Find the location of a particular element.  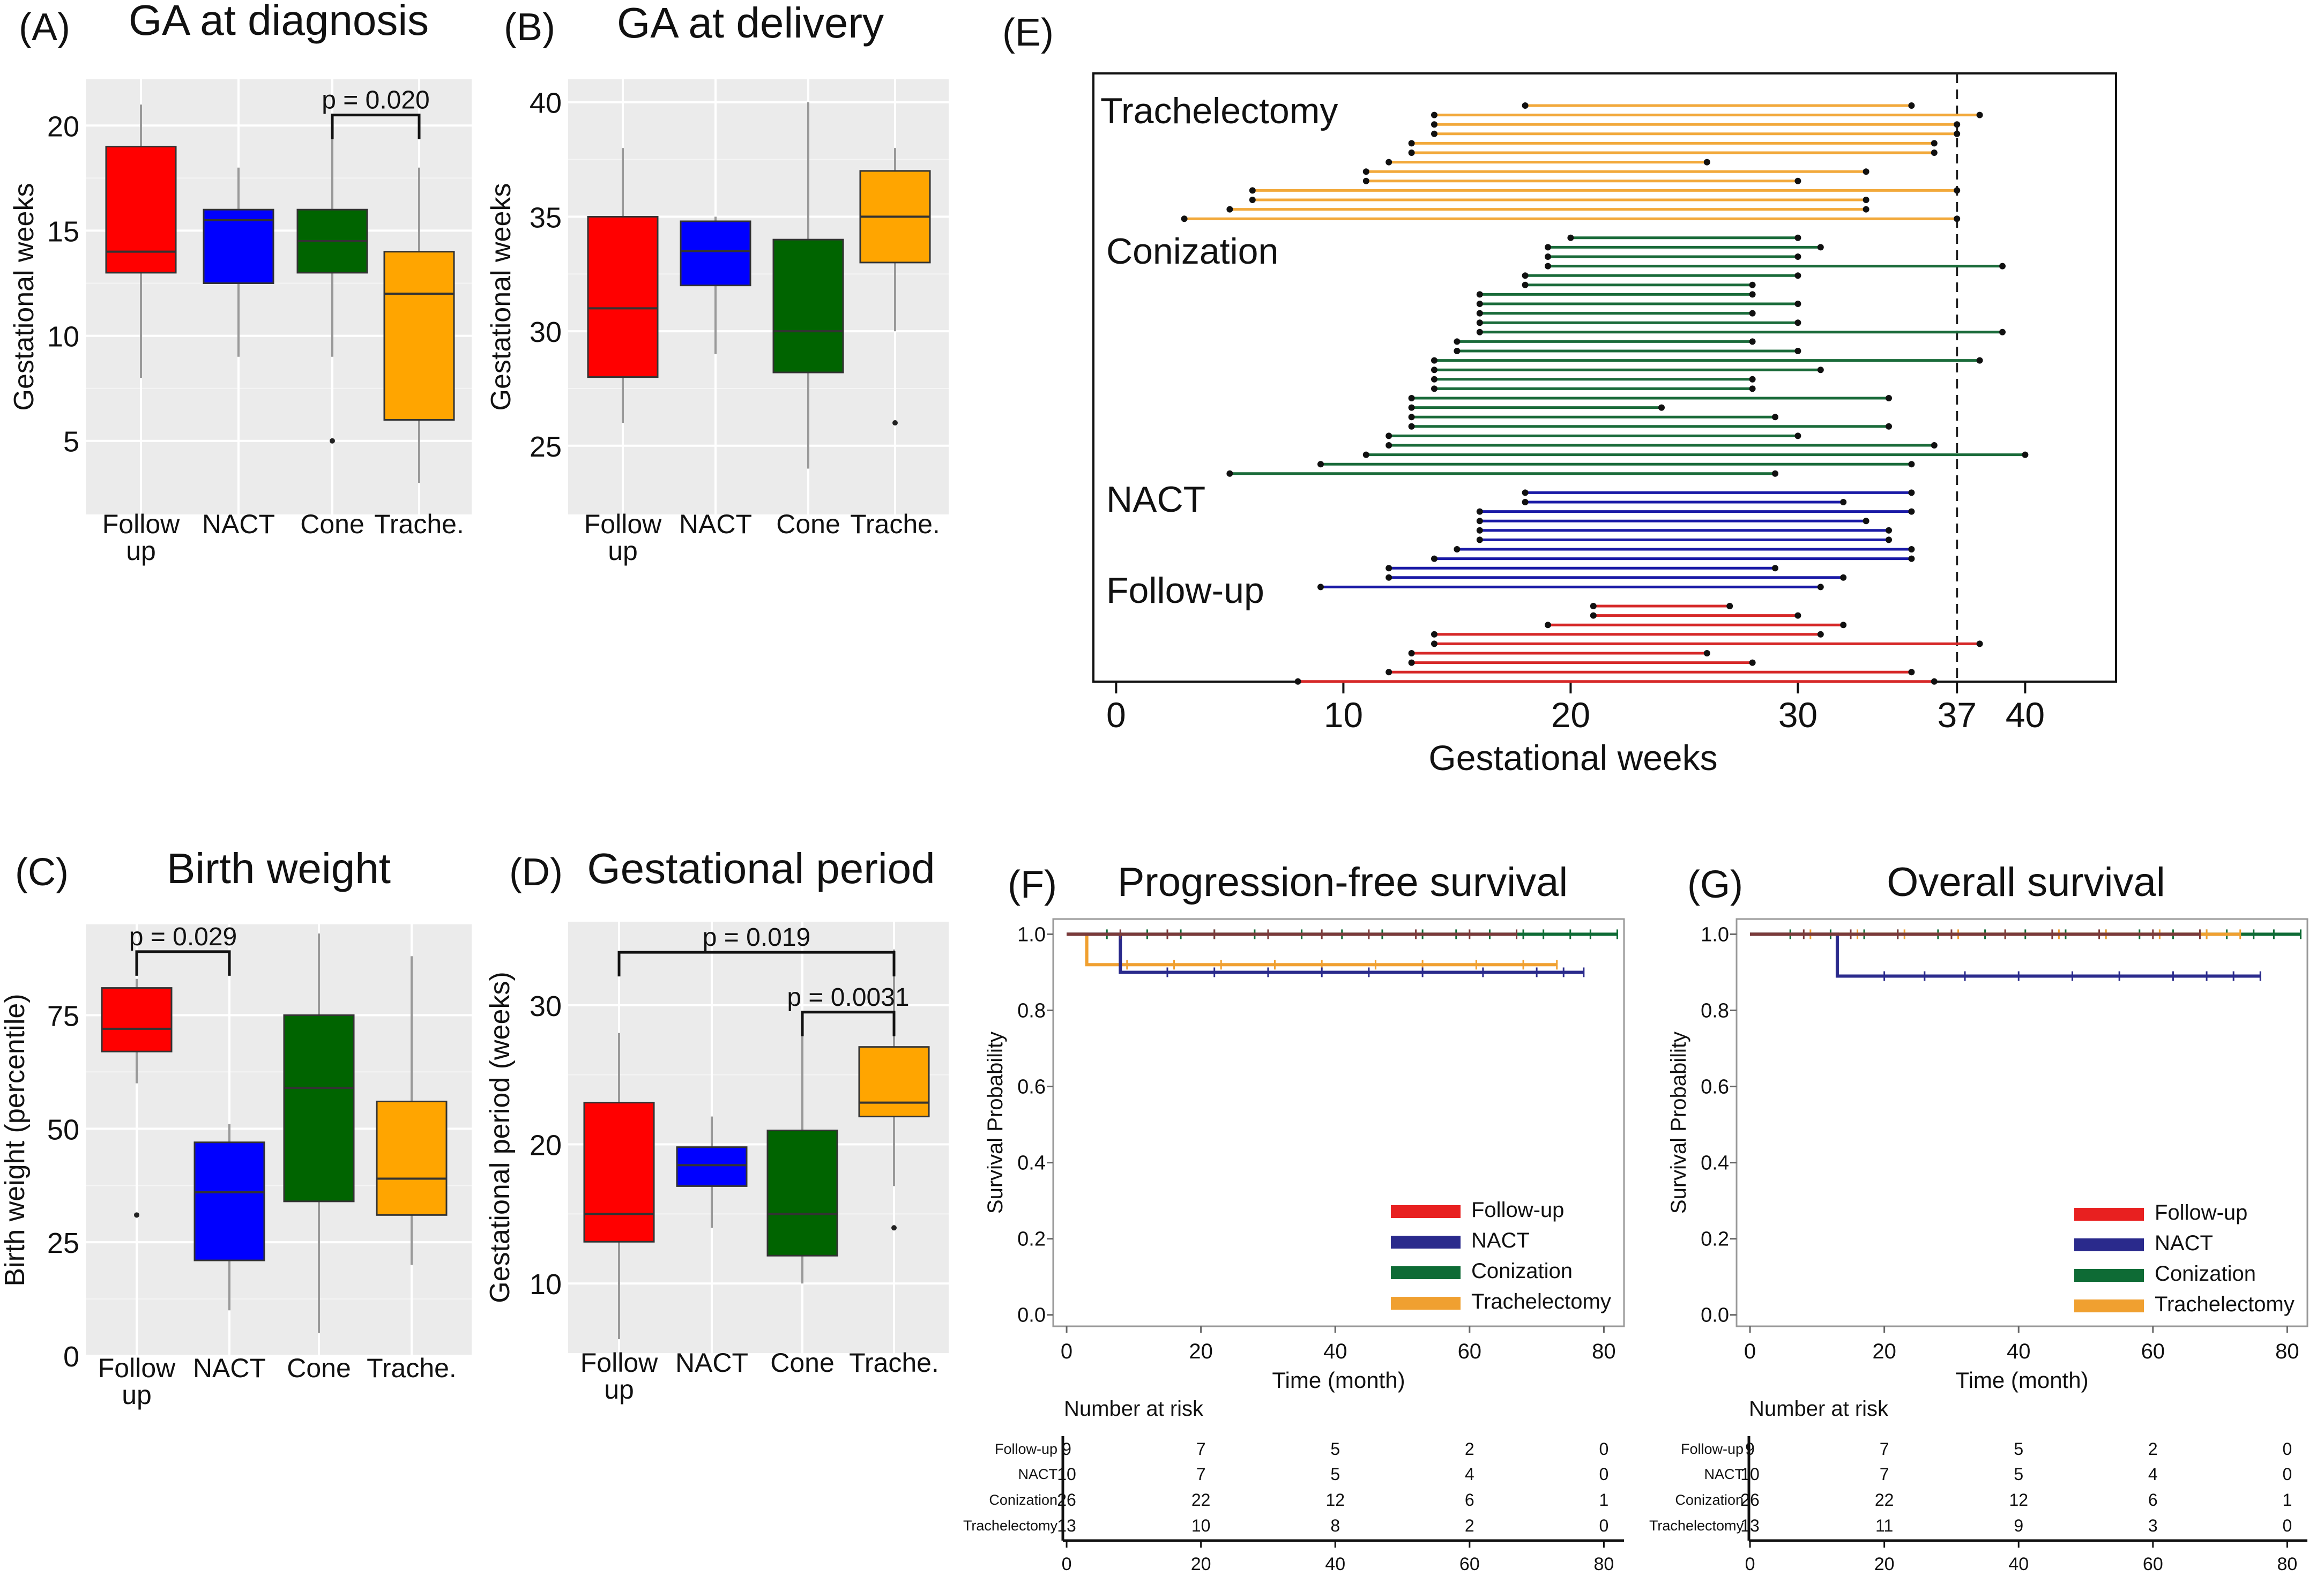

p-value-label: p = 0.029 is located at coordinates (183, 937).